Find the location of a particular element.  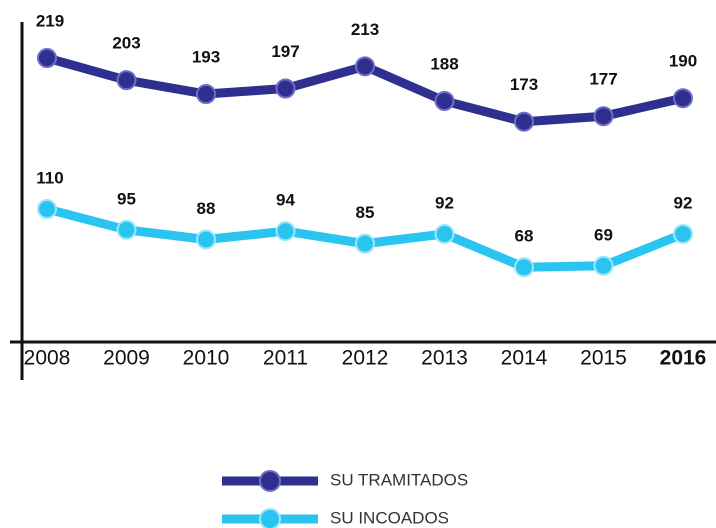

legend-label: SU TRAMITADOS is located at coordinates (399, 479).